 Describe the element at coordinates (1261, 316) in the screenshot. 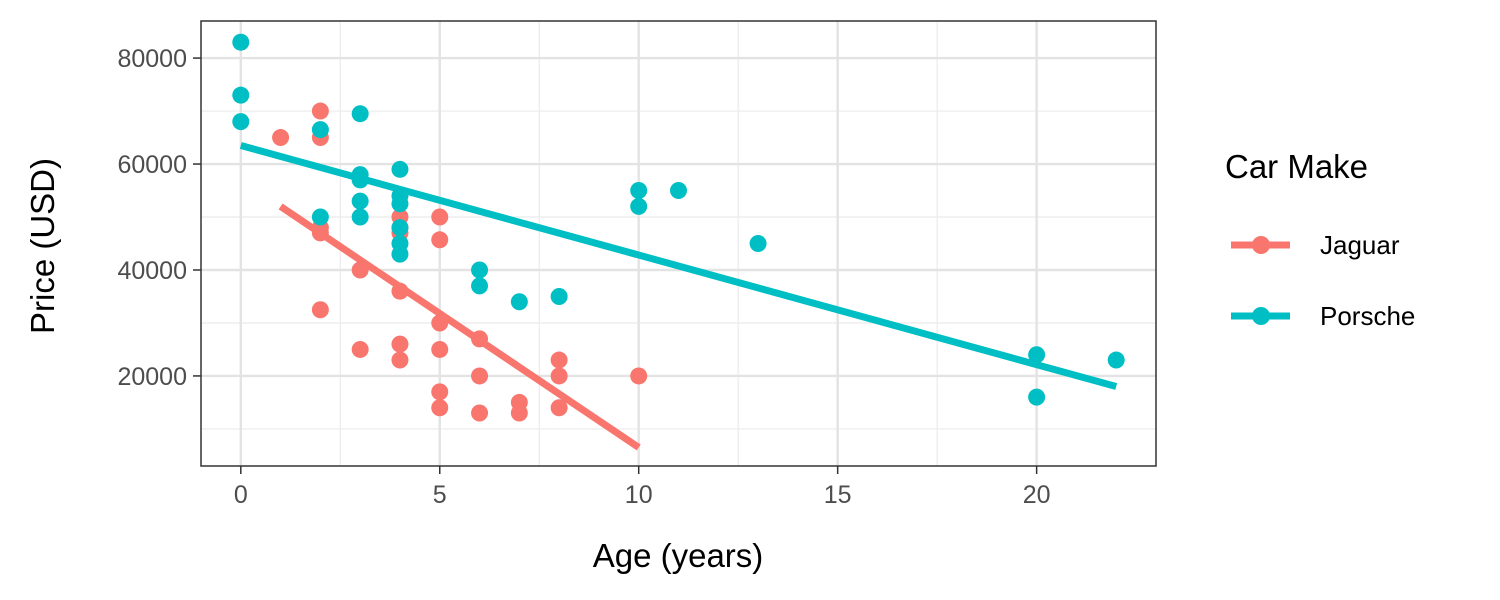

I see `legend-key-porsche-dot` at that location.